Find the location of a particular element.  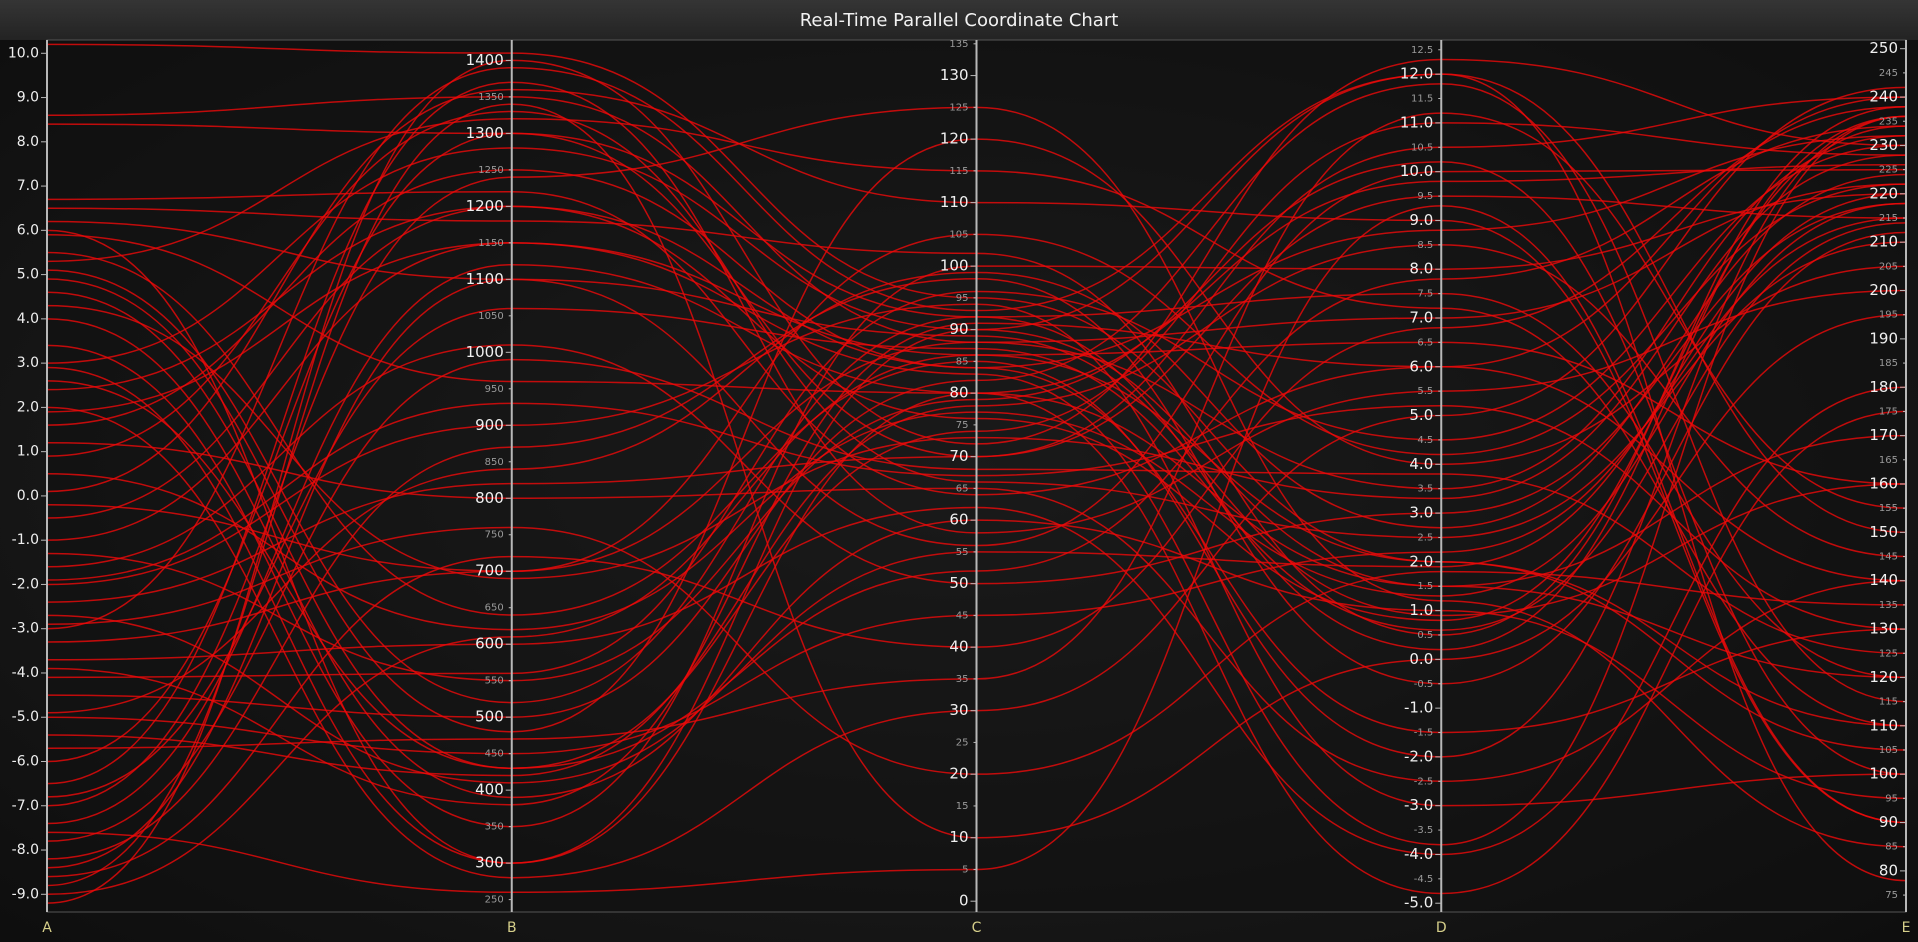

tick-label: 120 is located at coordinates (1883, 677).